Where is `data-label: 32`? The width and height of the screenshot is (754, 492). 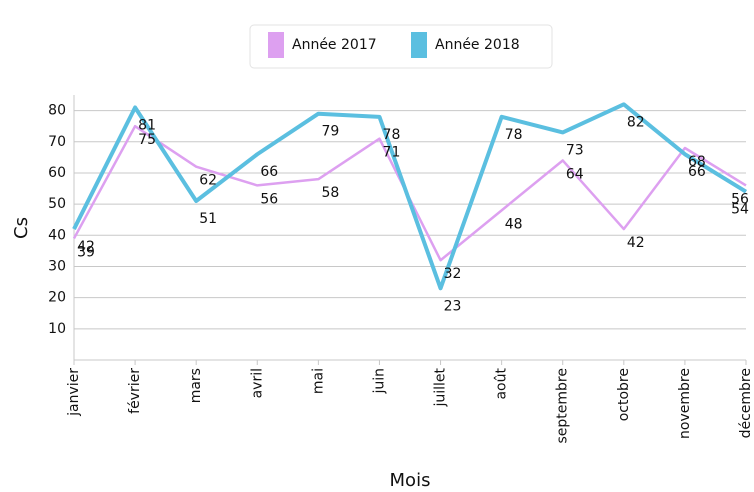 data-label: 32 is located at coordinates (453, 274).